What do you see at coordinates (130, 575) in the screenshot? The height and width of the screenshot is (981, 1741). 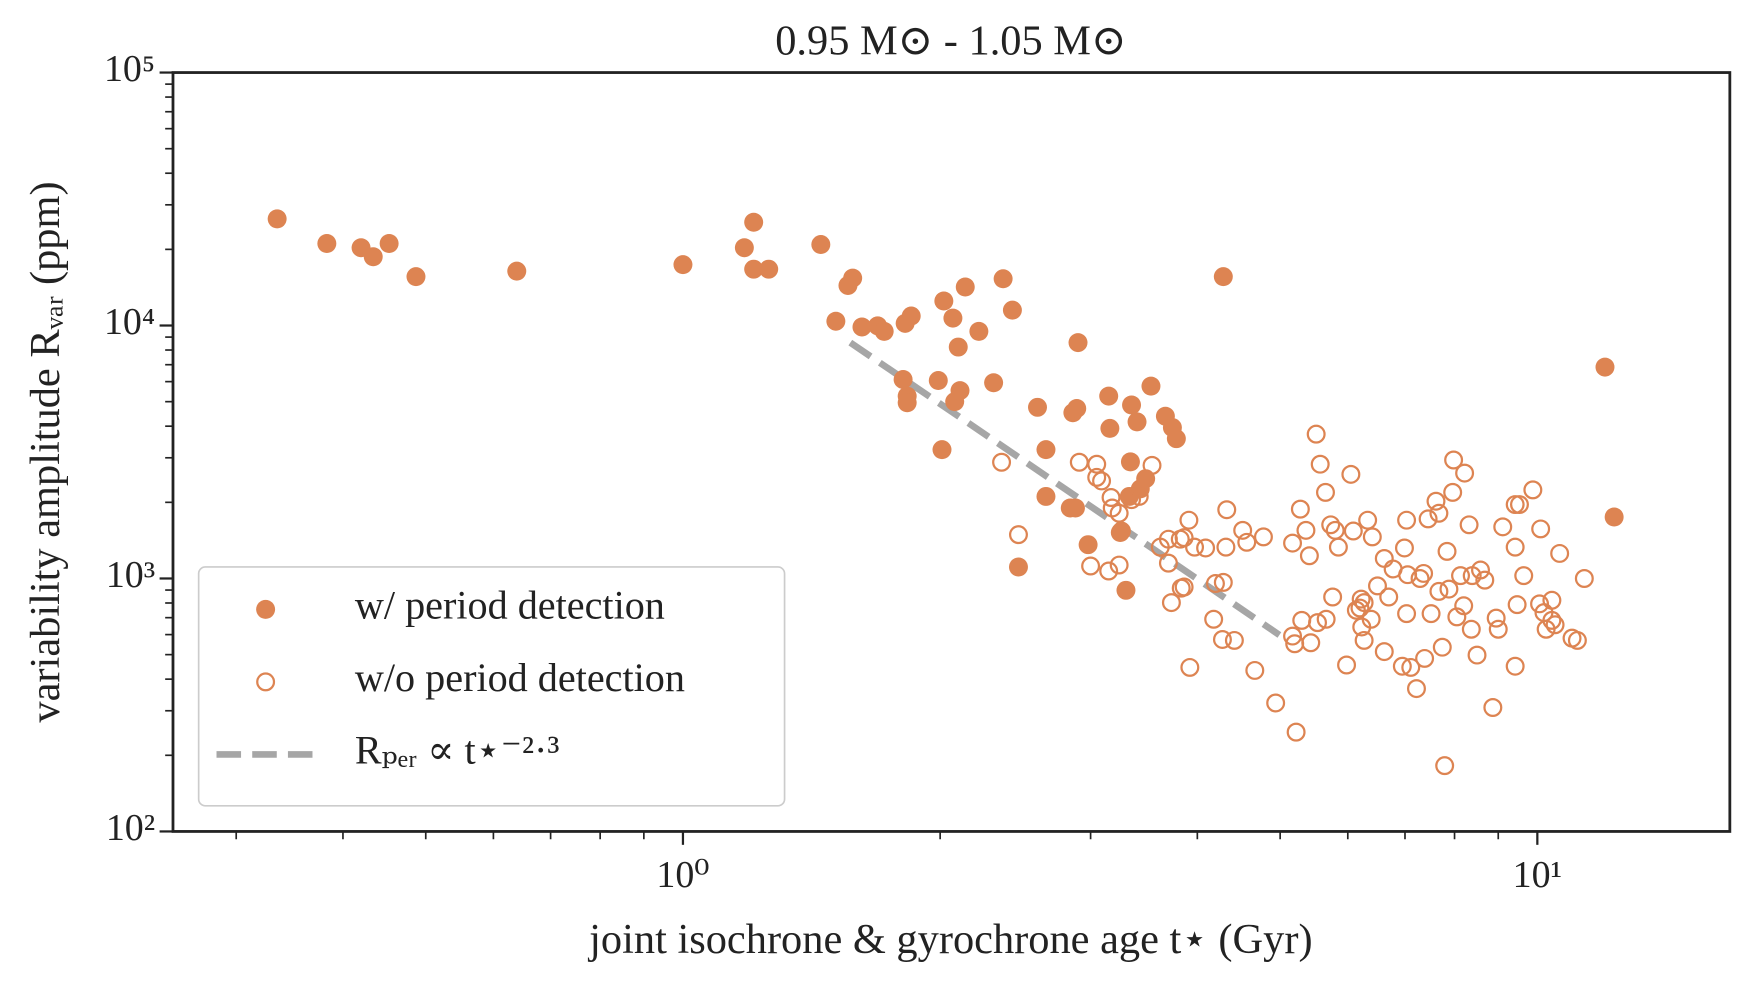 I see `y-tick-label: 10³` at bounding box center [130, 575].